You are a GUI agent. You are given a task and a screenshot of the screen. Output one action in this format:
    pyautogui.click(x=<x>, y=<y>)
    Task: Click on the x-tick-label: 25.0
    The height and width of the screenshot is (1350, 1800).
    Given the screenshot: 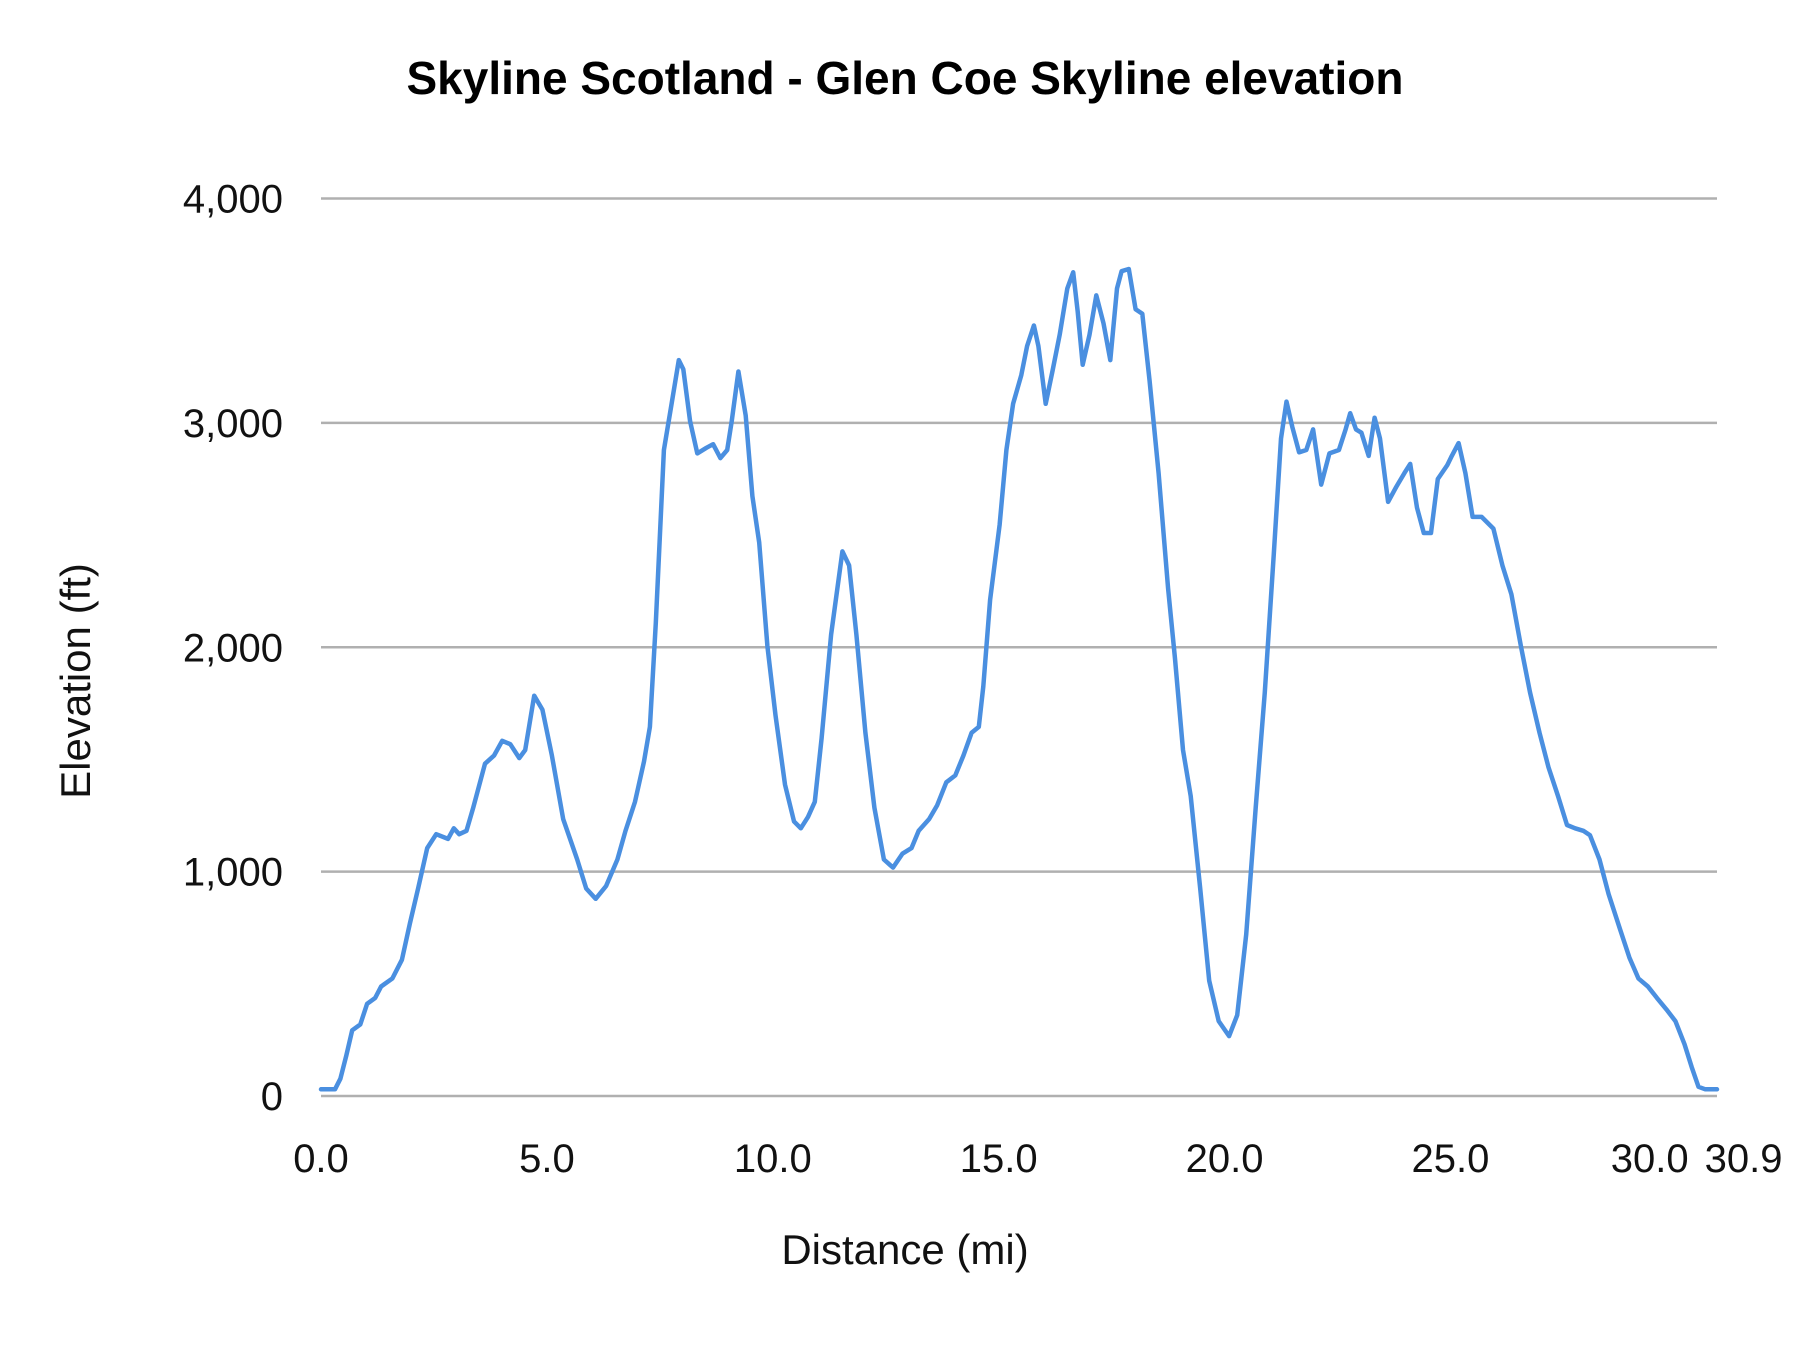 What is the action you would take?
    pyautogui.click(x=1451, y=1159)
    